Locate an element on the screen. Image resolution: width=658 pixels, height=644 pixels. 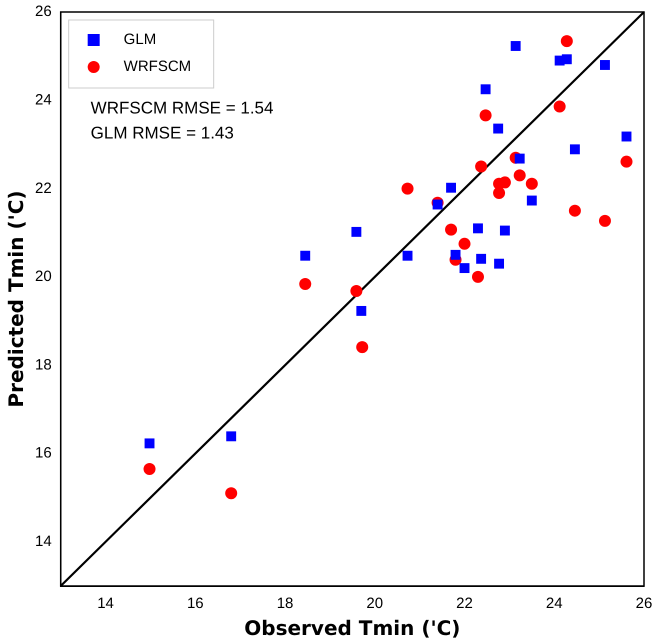
x-tick-label: 26 is located at coordinates (644, 603).